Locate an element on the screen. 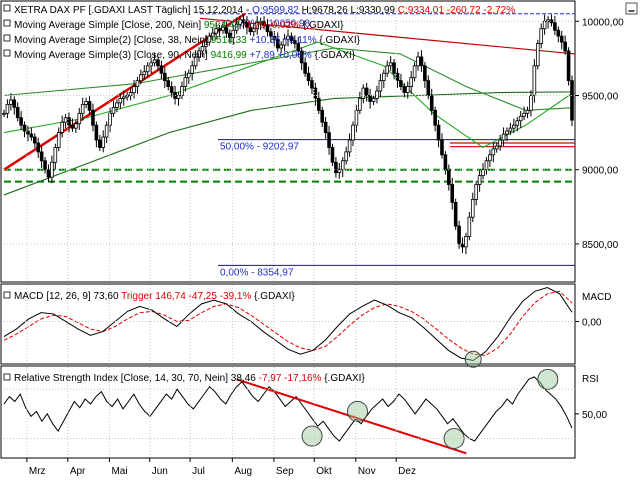  price-y-tick-label: 8500,00 is located at coordinates (600, 245).